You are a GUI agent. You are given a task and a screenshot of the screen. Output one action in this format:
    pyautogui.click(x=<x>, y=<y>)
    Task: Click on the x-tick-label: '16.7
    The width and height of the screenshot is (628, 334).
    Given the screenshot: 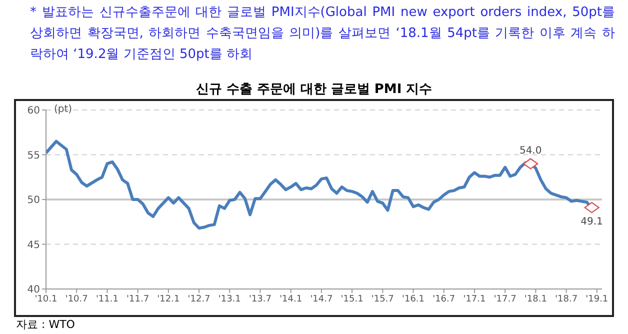 What is the action you would take?
    pyautogui.click(x=444, y=299)
    